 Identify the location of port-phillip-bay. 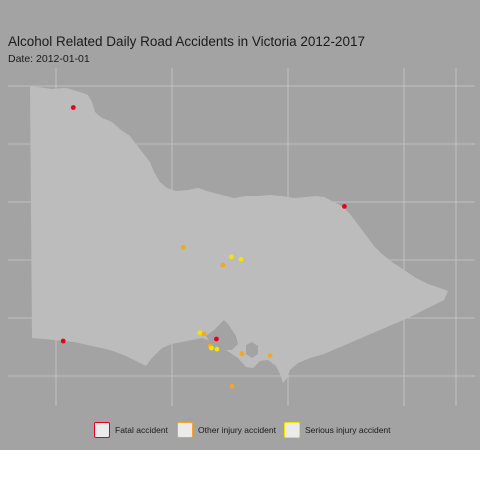
(222, 335).